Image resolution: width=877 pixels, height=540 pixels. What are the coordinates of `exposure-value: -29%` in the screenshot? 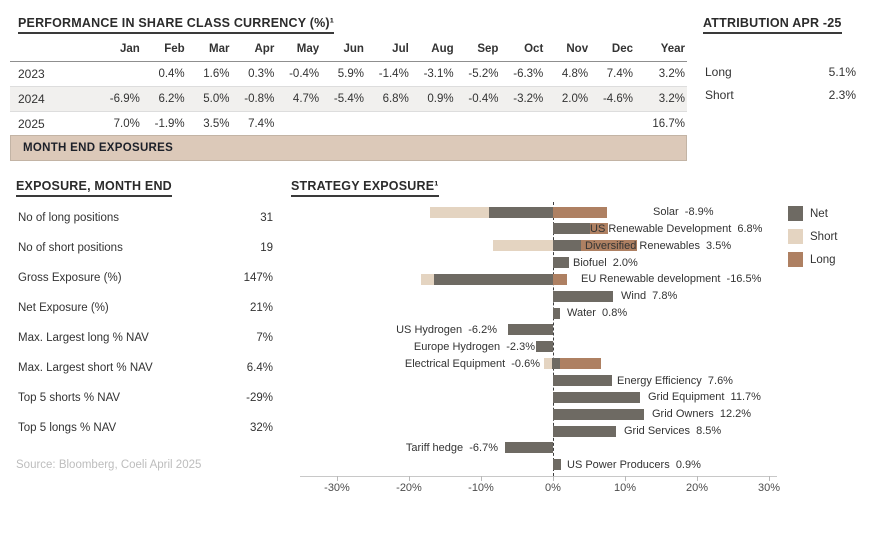 It's located at (259, 398).